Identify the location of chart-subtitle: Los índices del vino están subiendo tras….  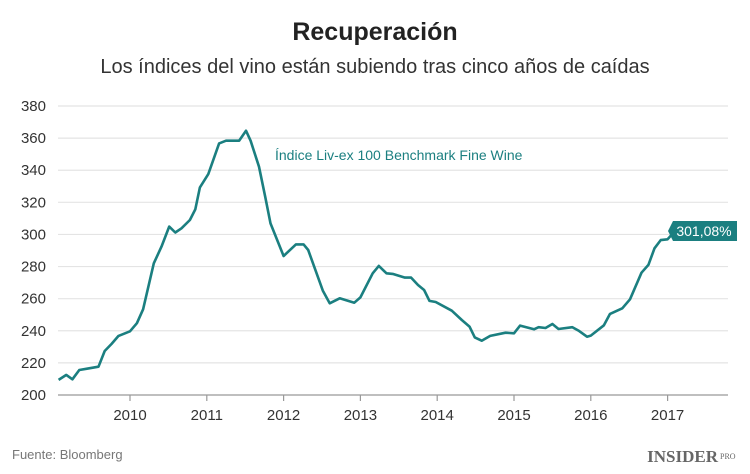
(374, 67).